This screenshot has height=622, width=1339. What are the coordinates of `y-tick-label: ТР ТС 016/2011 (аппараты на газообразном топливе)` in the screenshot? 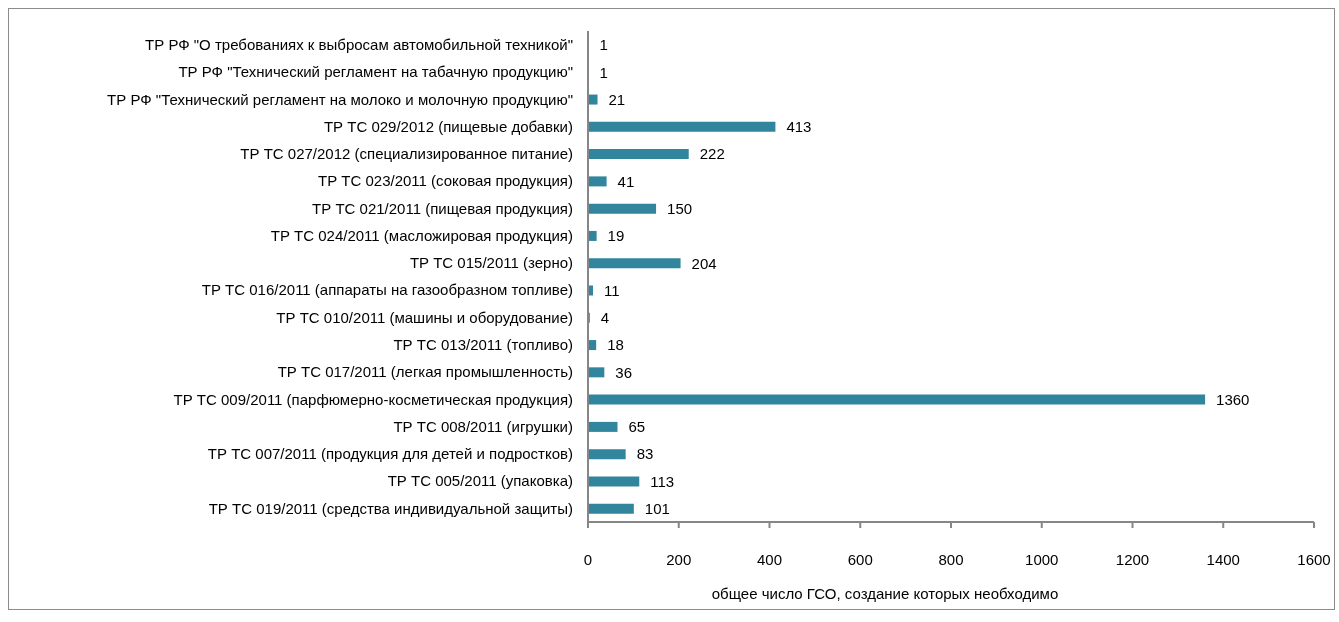 It's located at (387, 290).